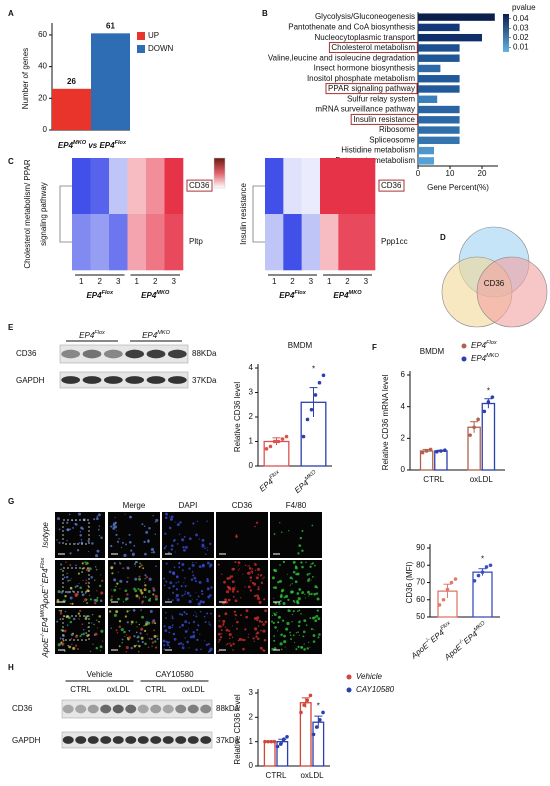  What do you see at coordinates (482, 479) in the screenshot?
I see `x-tick-label: oxLDL` at bounding box center [482, 479].